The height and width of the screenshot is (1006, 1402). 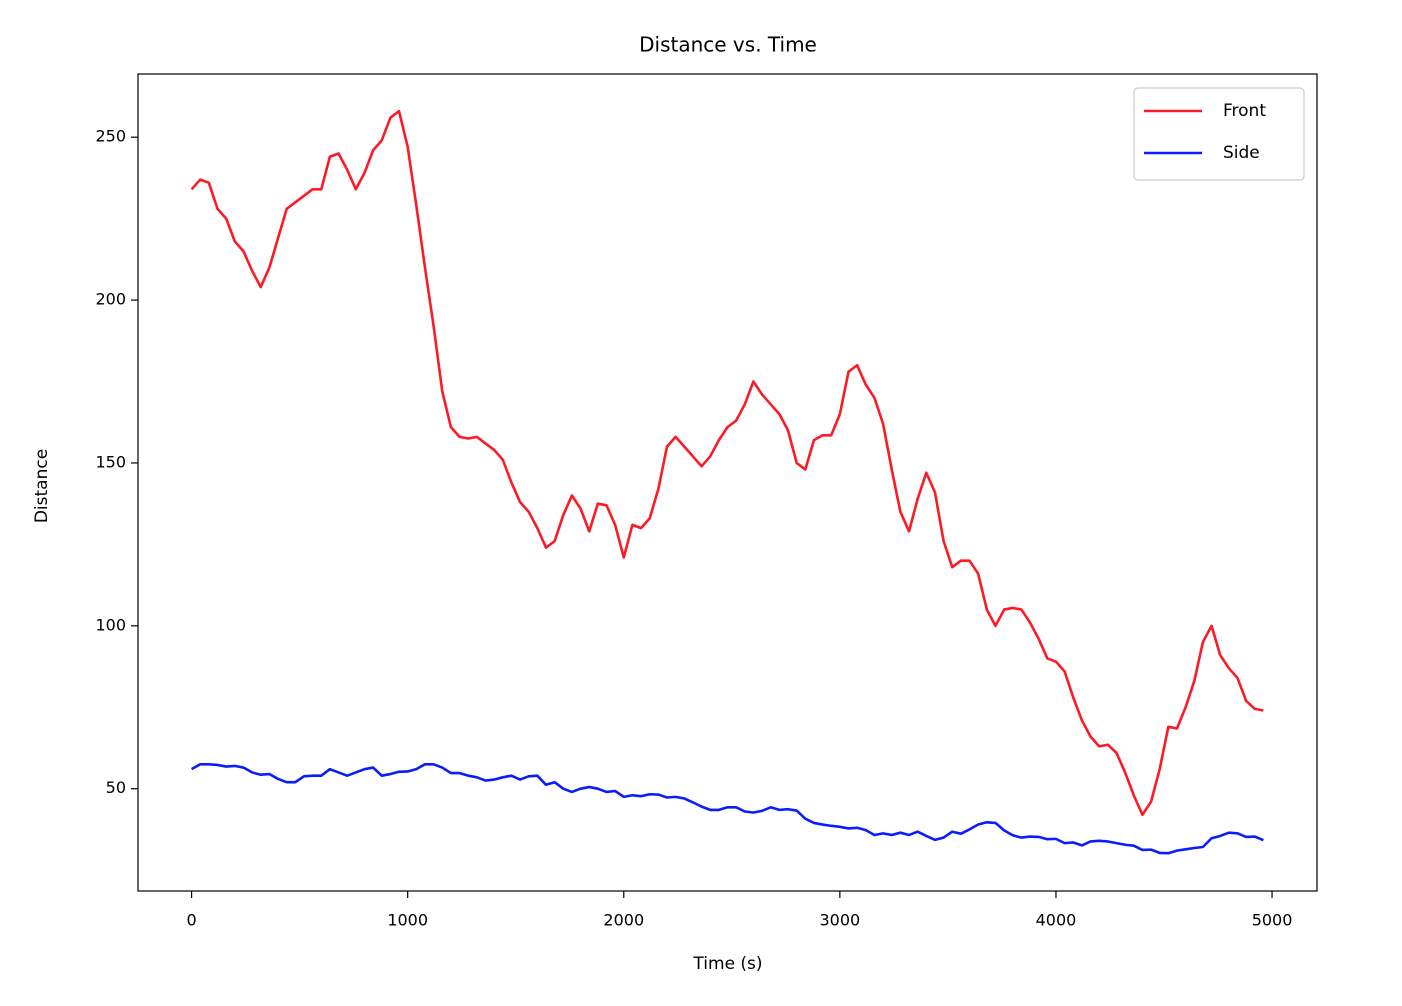 What do you see at coordinates (727, 964) in the screenshot?
I see `x-axis-label: Time (s)` at bounding box center [727, 964].